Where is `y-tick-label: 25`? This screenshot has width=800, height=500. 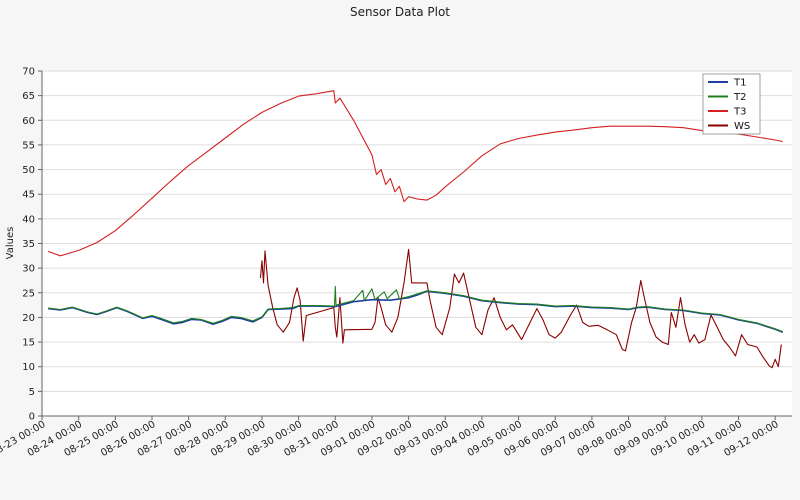 y-tick-label: 25 is located at coordinates (28, 293).